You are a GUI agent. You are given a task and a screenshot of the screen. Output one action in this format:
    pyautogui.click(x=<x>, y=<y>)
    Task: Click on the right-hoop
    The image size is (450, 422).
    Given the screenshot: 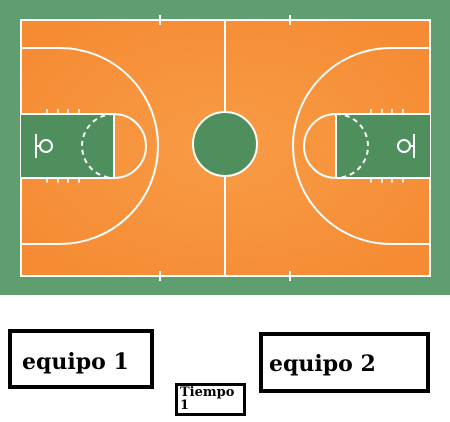 What is the action you would take?
    pyautogui.click(x=404, y=146)
    